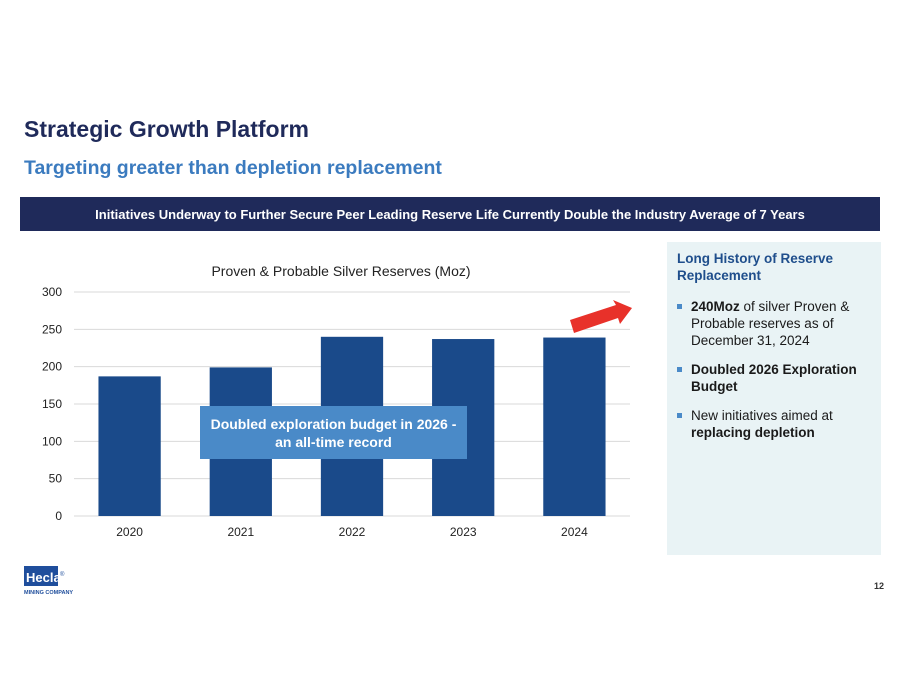 The image size is (900, 695). What do you see at coordinates (52, 292) in the screenshot?
I see `y-tick-label: 300` at bounding box center [52, 292].